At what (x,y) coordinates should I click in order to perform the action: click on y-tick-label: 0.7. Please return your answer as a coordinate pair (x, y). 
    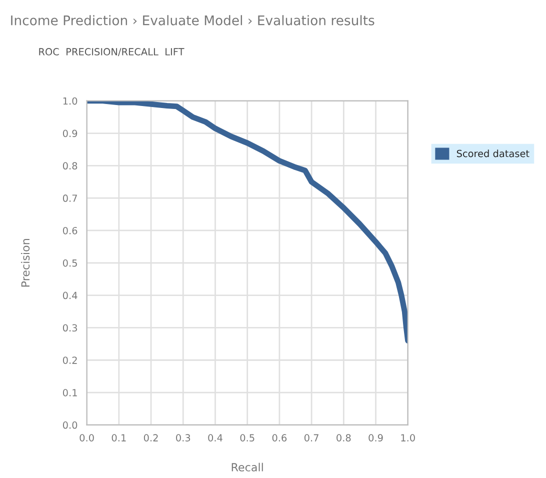
    Looking at the image, I should click on (69, 198).